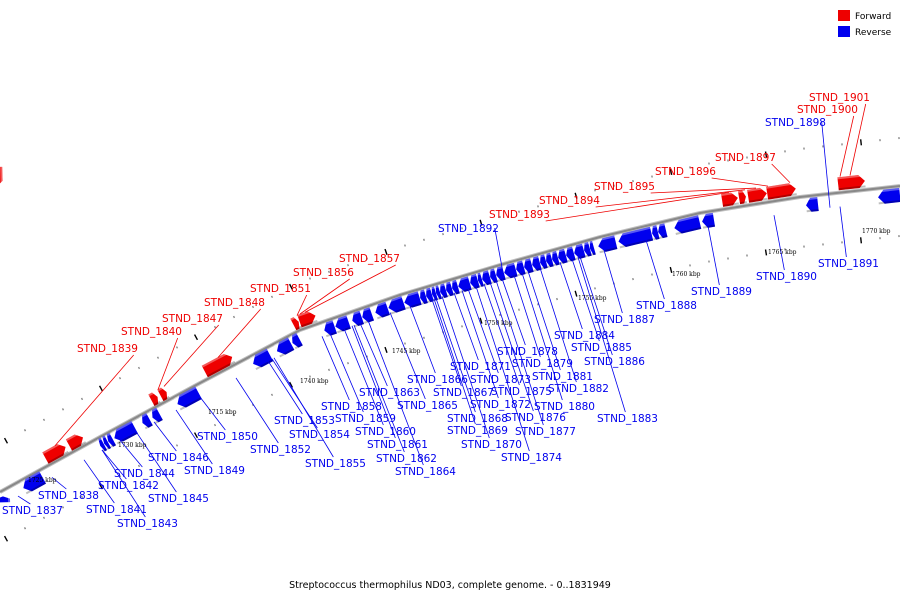  I want to click on gene-label-stnd-1848: STND_1848, so click(234, 303).